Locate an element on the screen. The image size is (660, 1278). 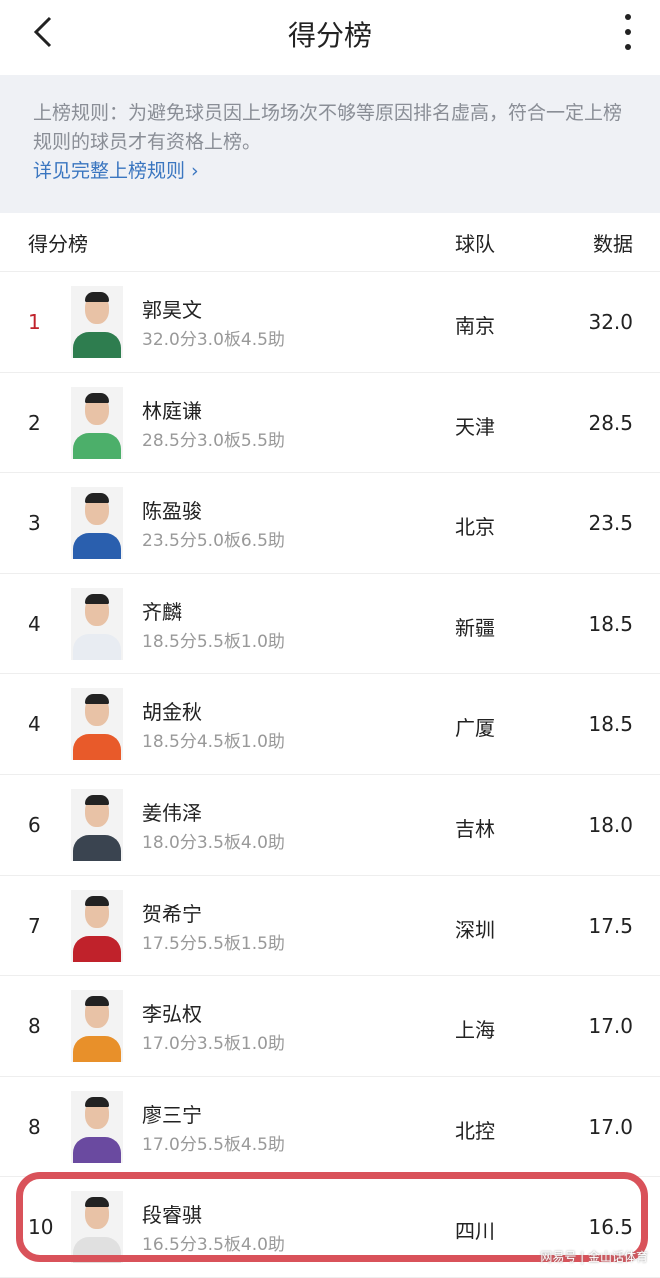
player-stats: 16.5分3.5板4.0助 is located at coordinates (213, 1245).